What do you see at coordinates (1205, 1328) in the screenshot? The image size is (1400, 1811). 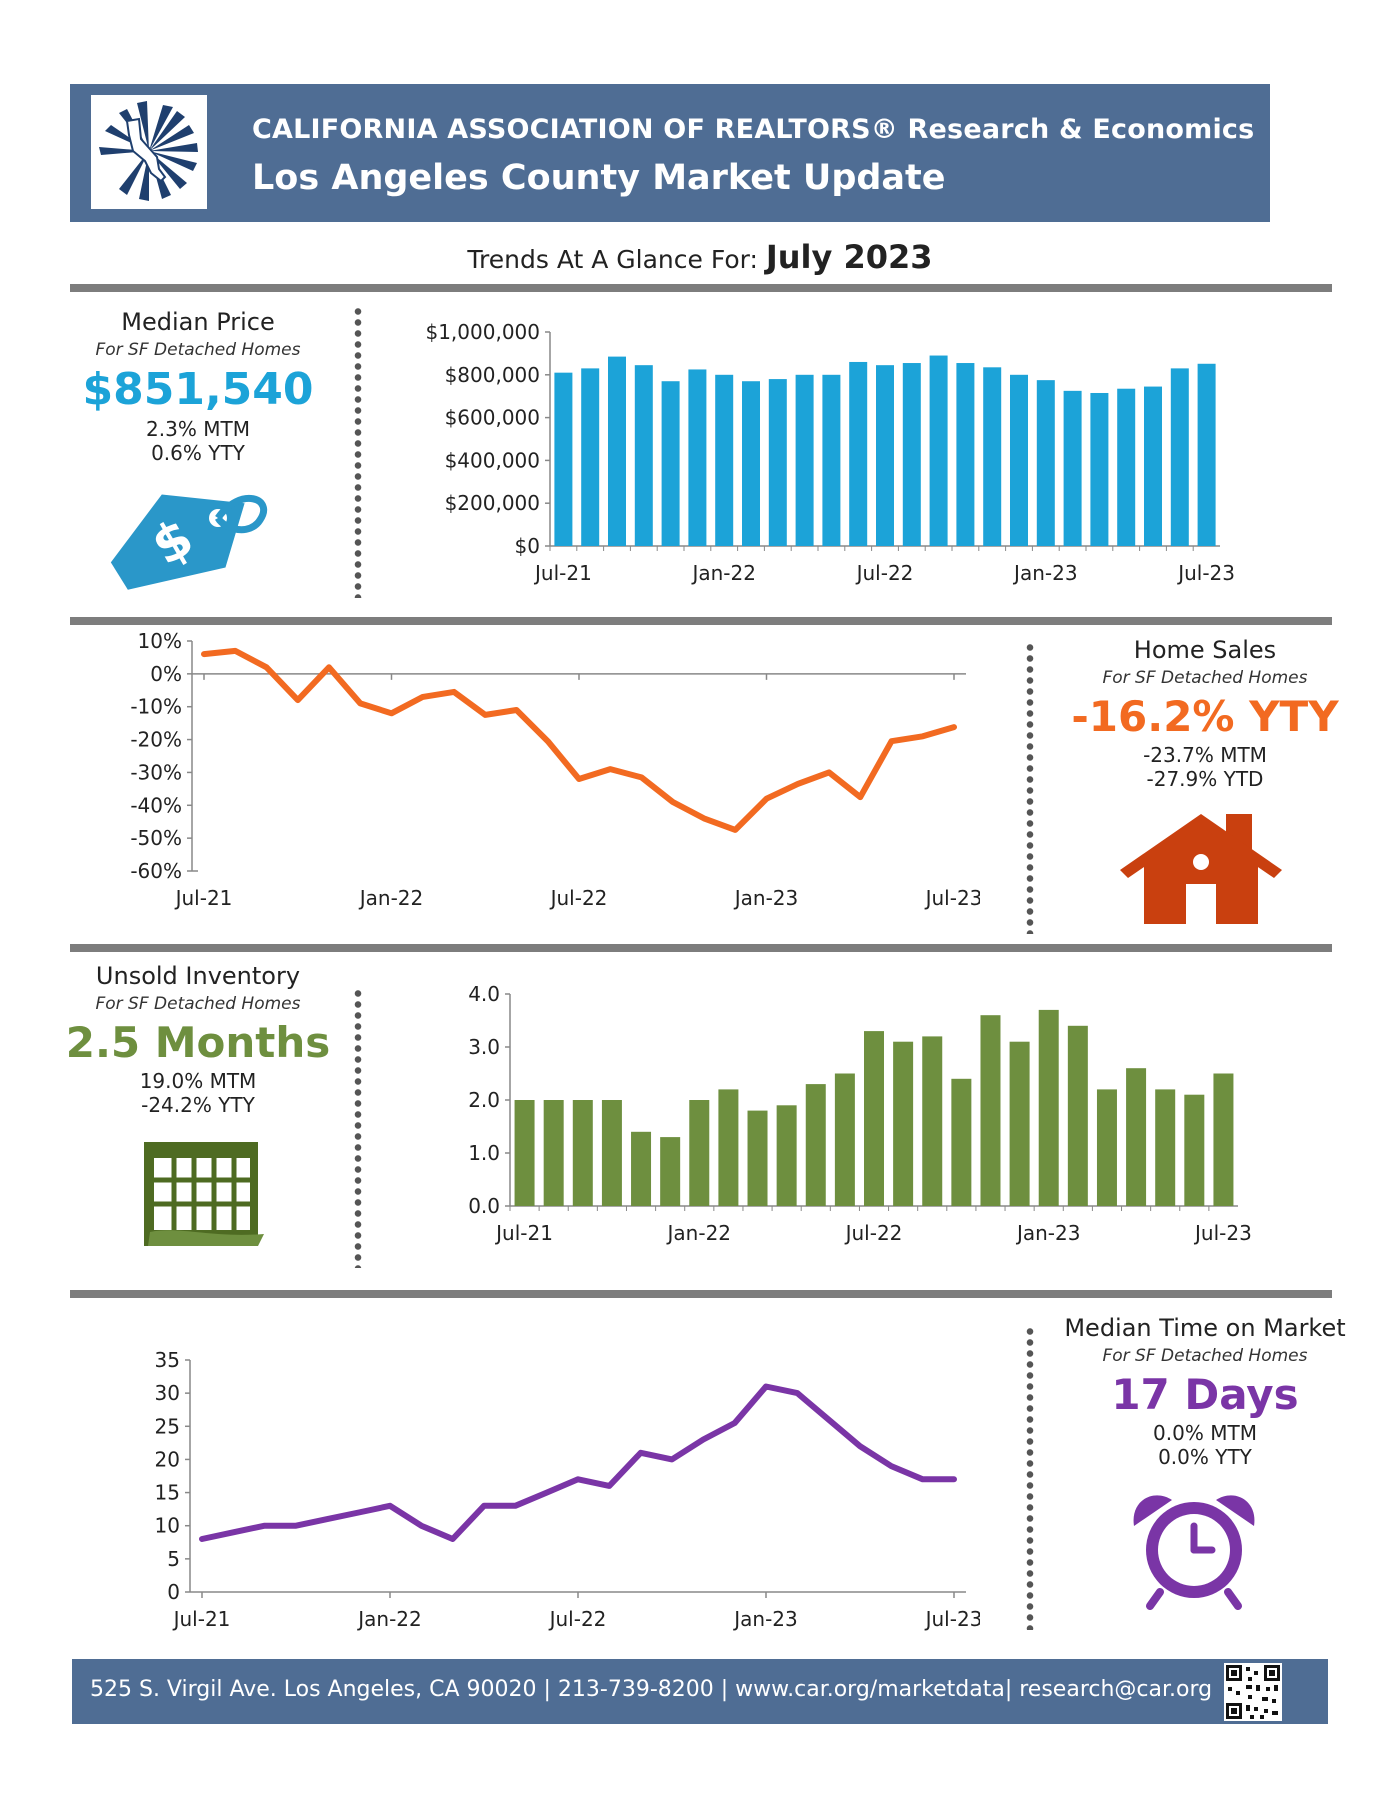 I see `time-on-market-title: Median Time on Market` at bounding box center [1205, 1328].